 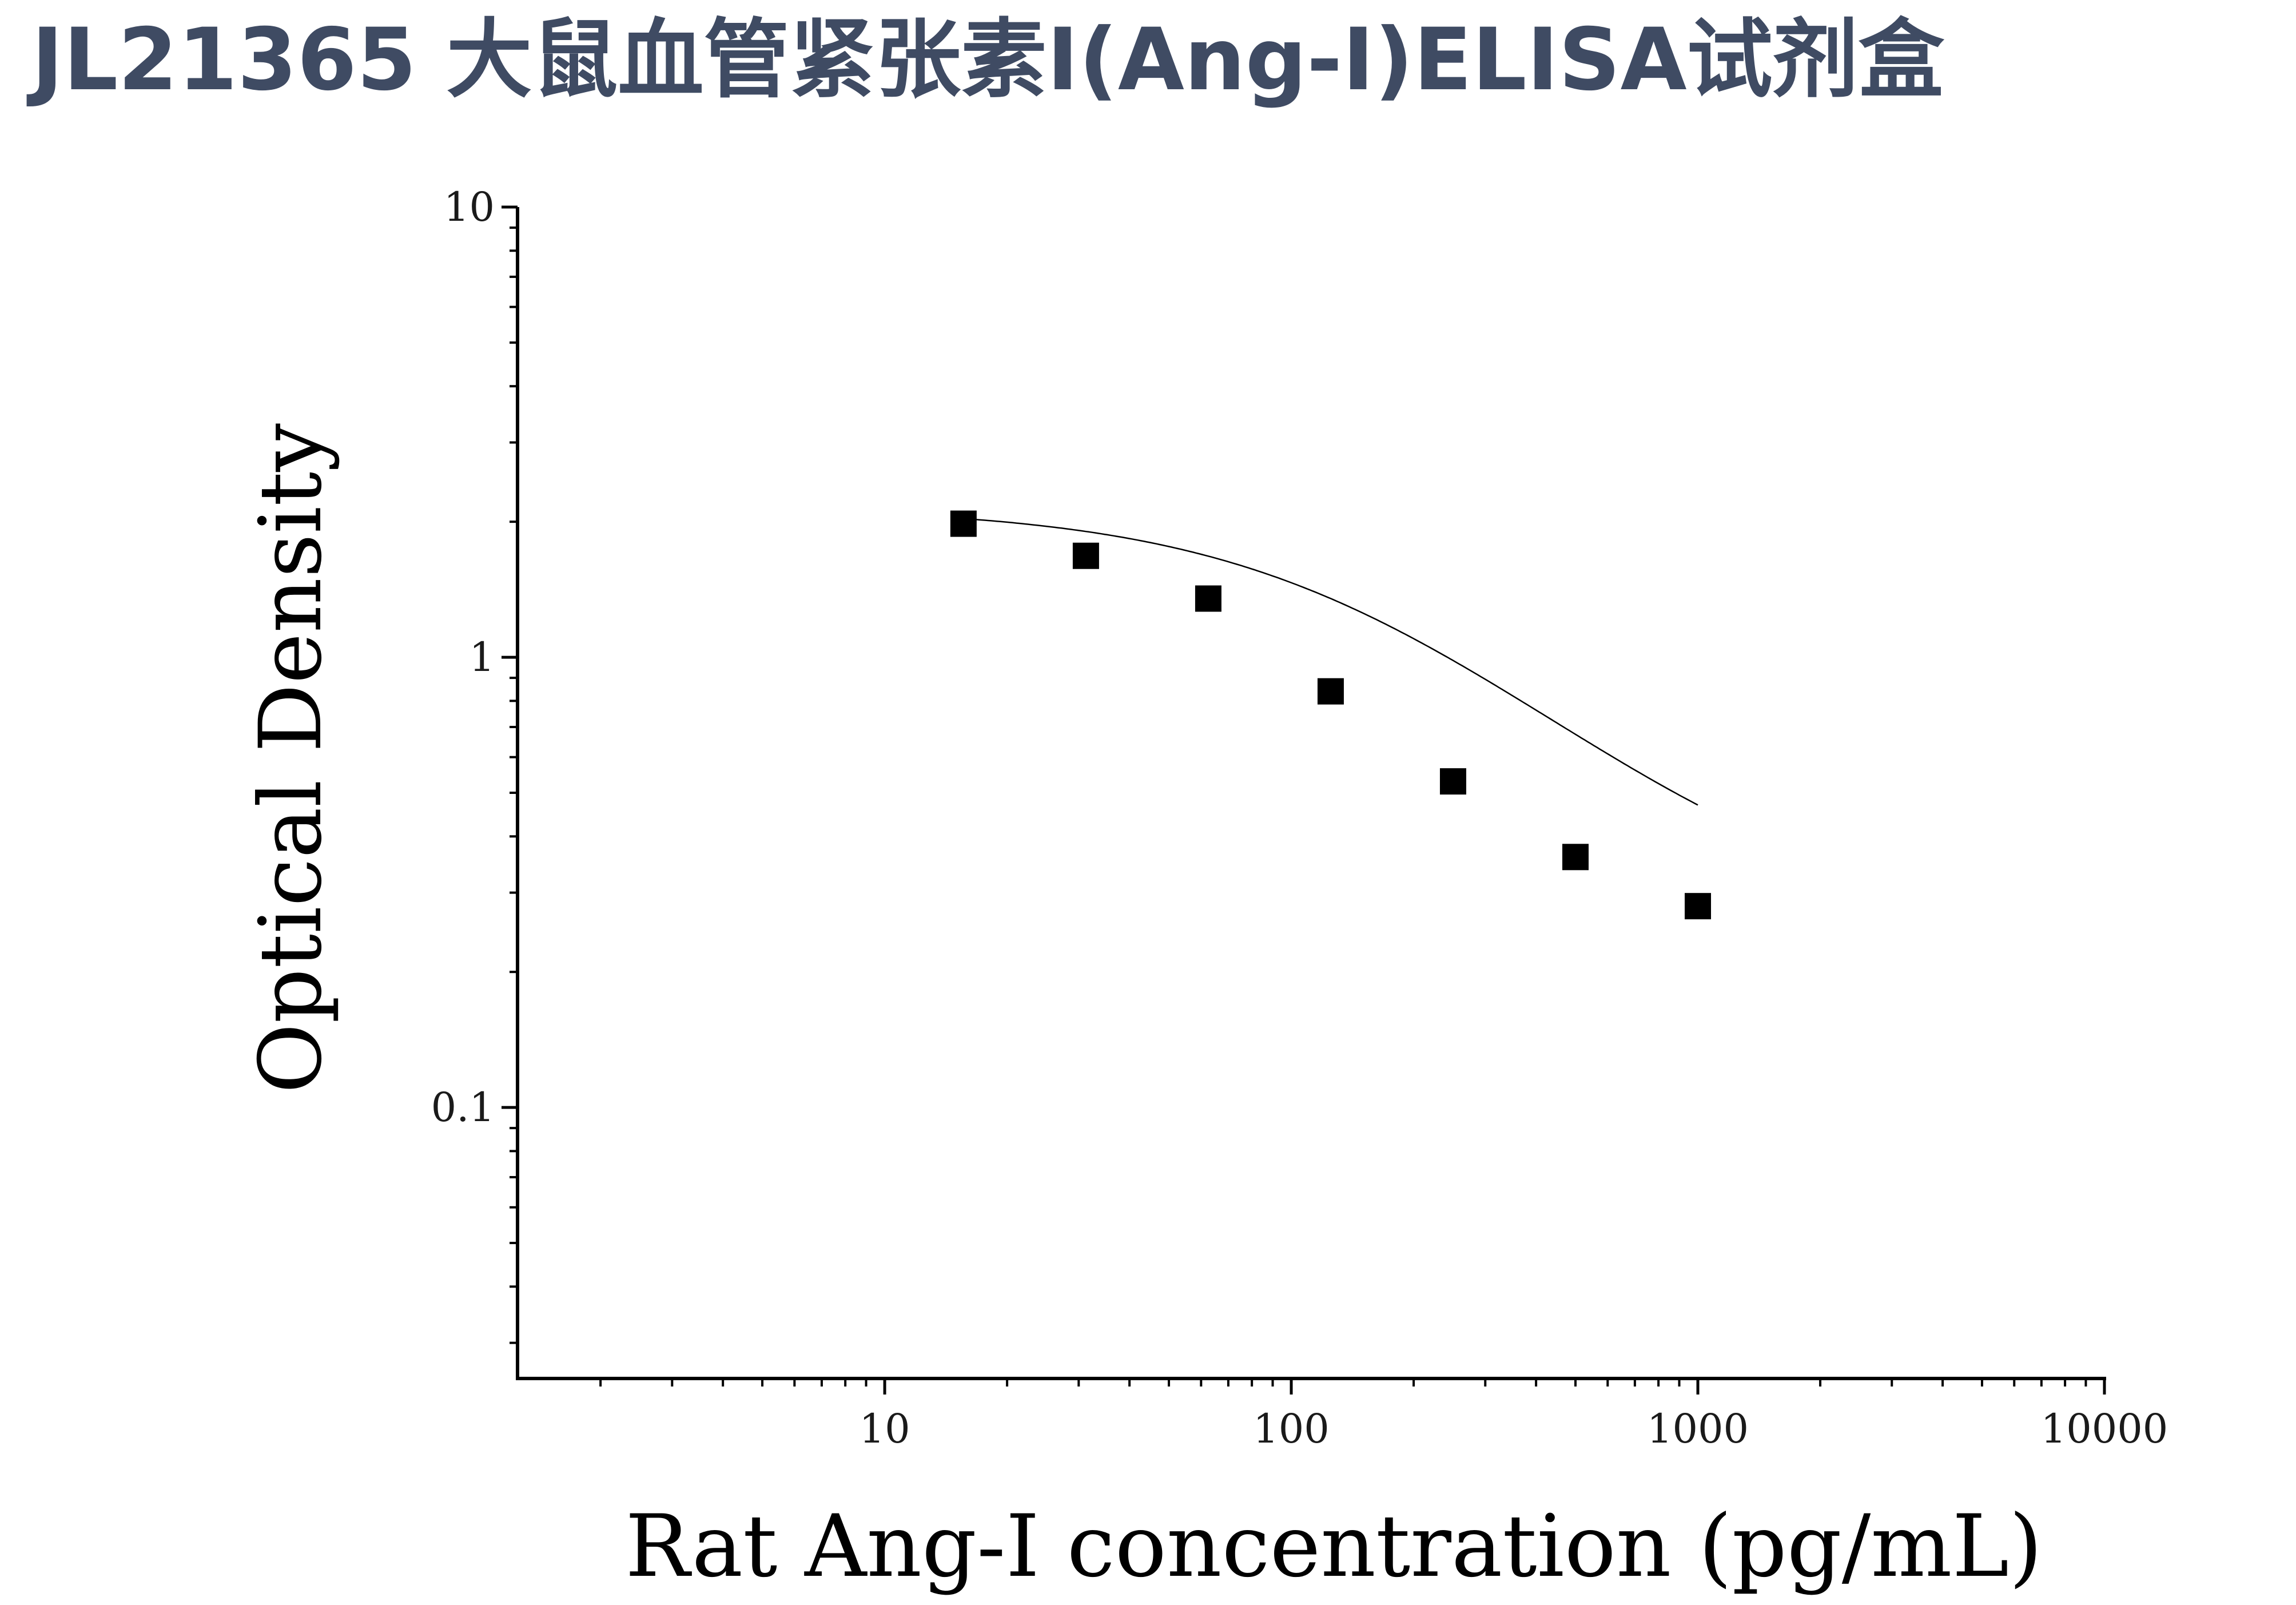 What do you see at coordinates (482, 657) in the screenshot?
I see `y-tick-label: 1` at bounding box center [482, 657].